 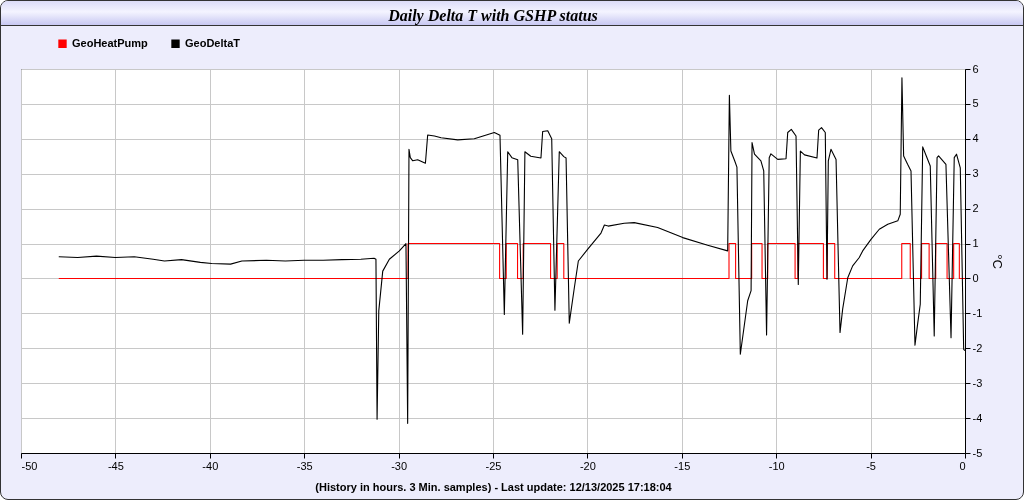 What do you see at coordinates (975, 277) in the screenshot?
I see `y-tick-label: 0` at bounding box center [975, 277].